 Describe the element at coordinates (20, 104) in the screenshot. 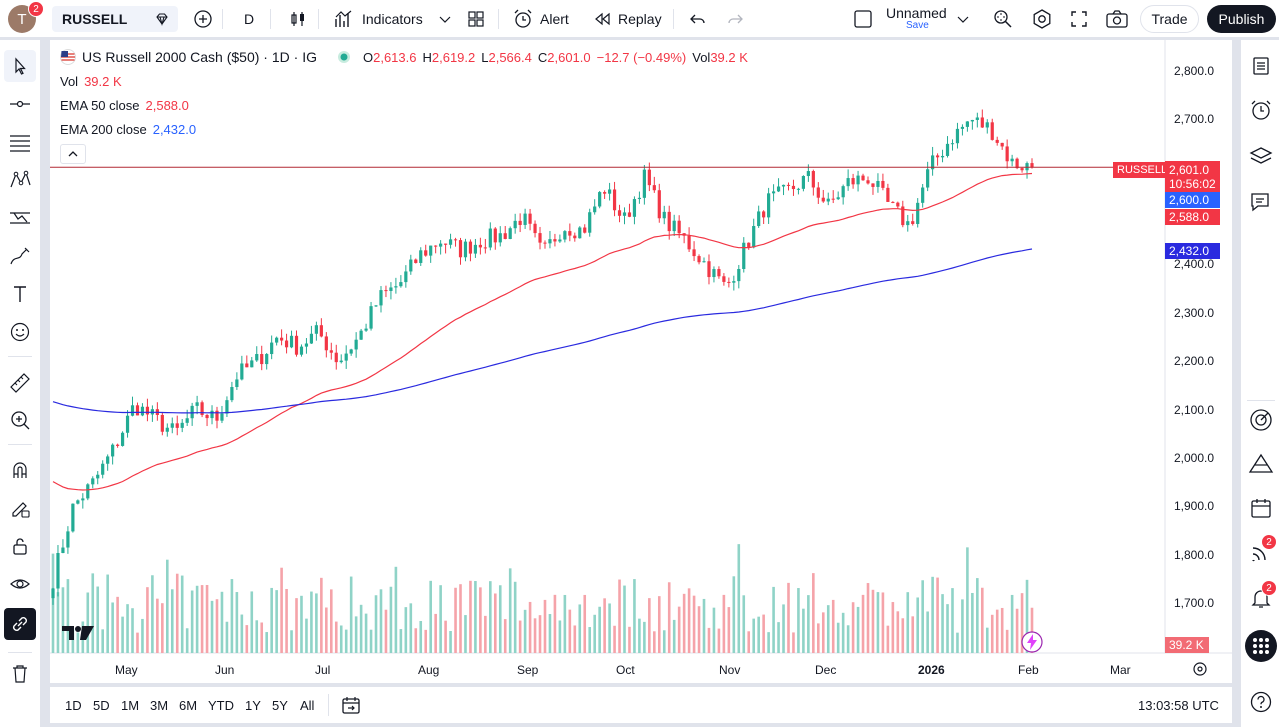

I see `trend-line-tool` at that location.